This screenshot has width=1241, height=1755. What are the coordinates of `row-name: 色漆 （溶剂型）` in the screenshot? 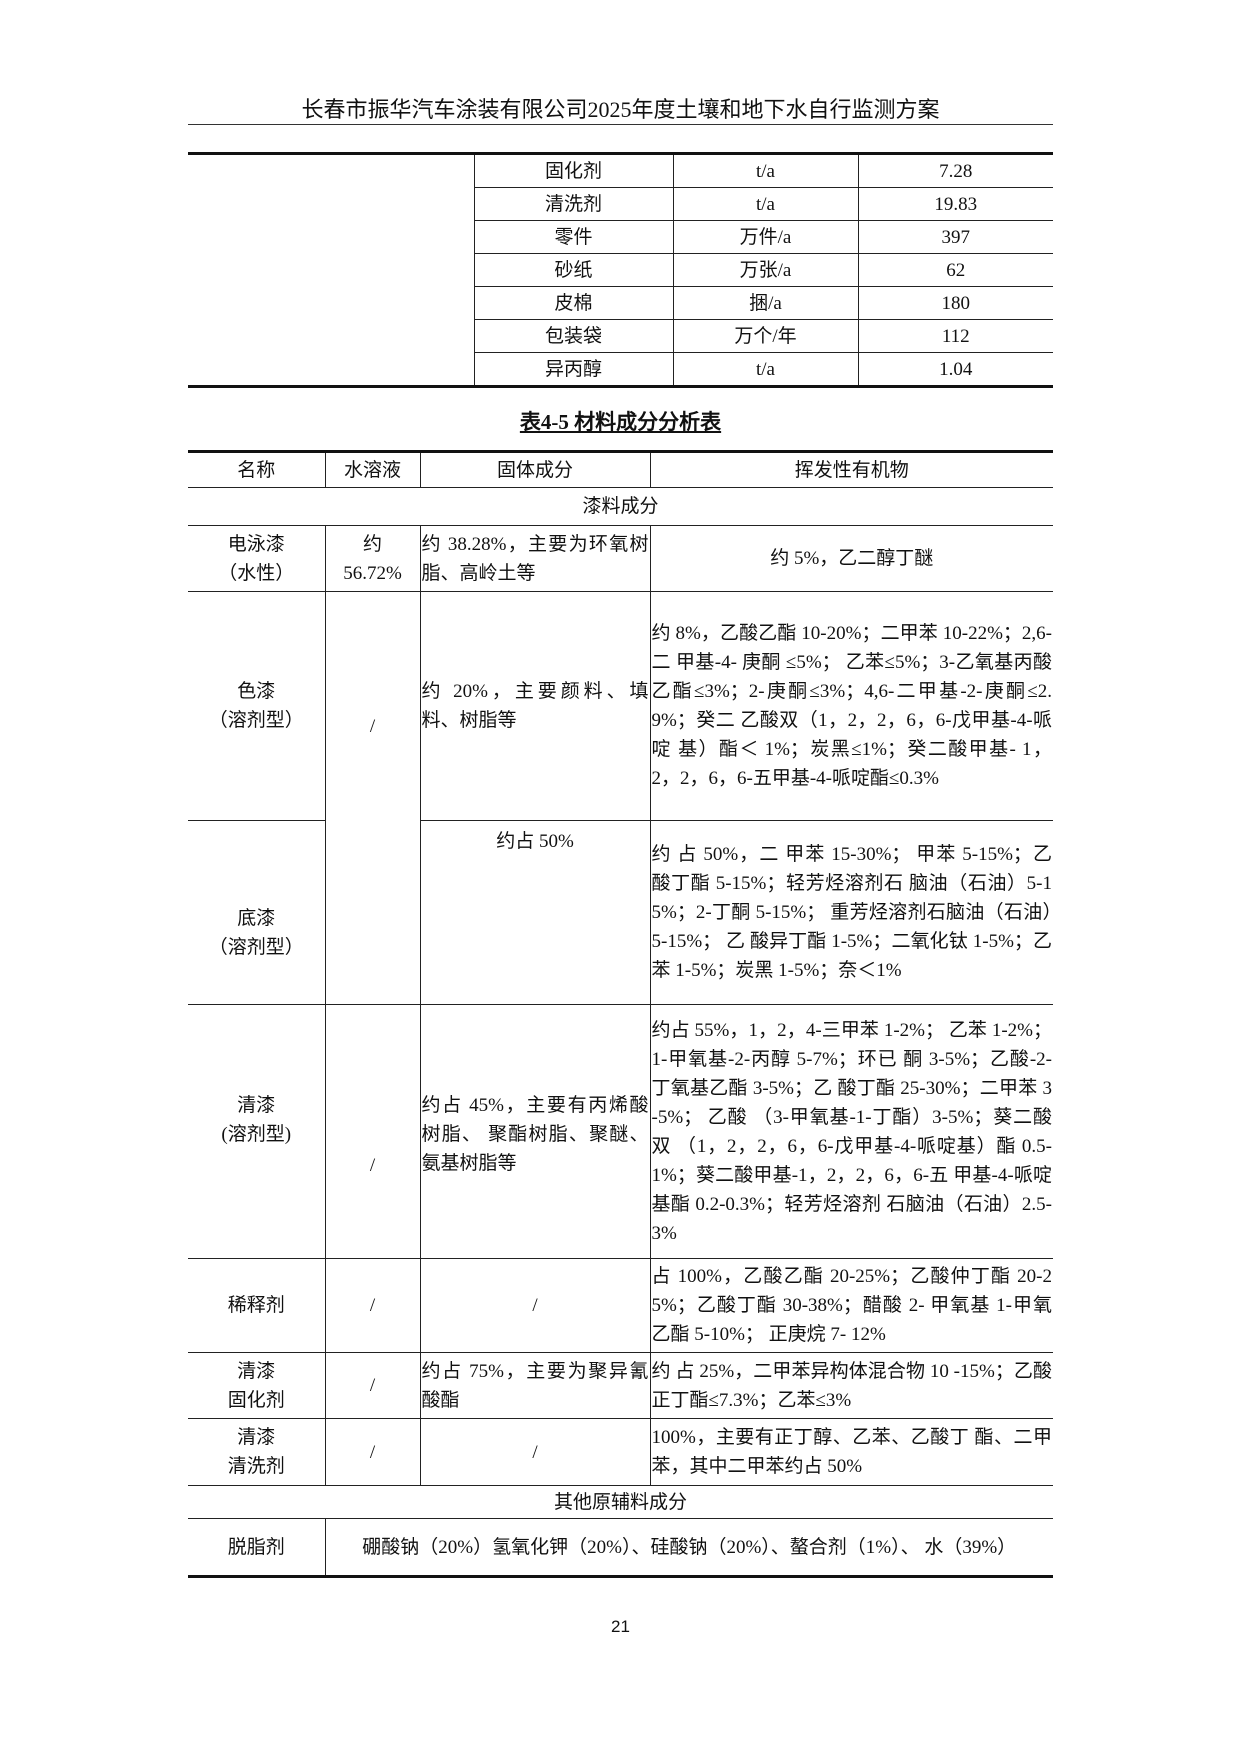 It's located at (257, 706).